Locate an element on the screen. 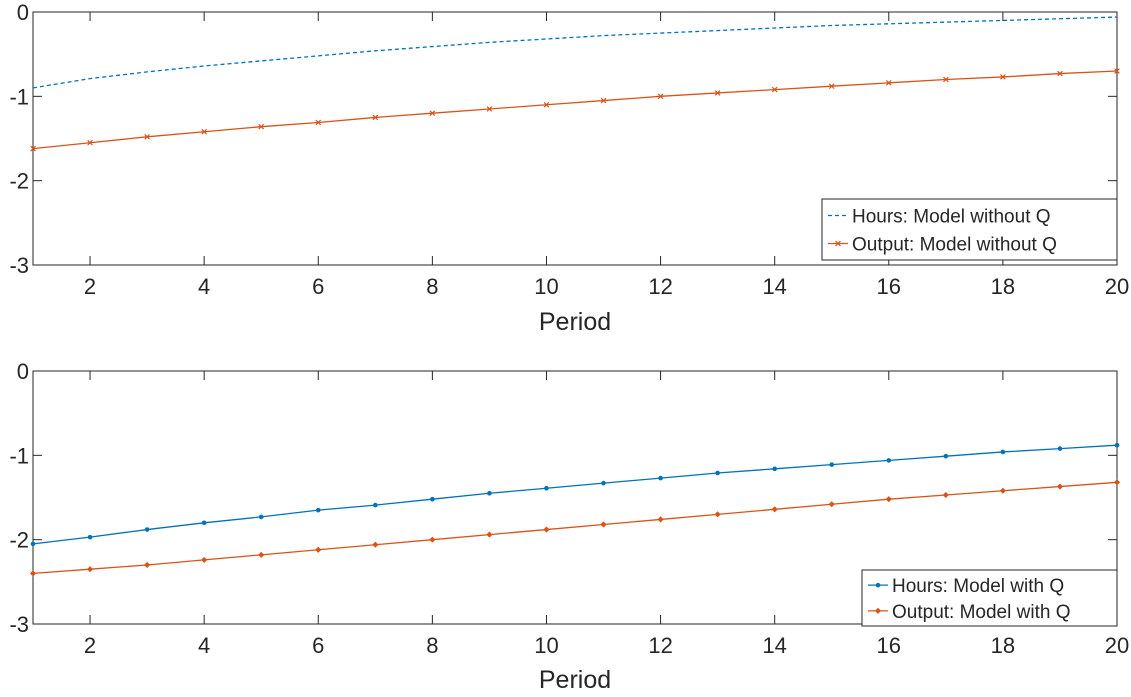  series-output is located at coordinates (575, 528).